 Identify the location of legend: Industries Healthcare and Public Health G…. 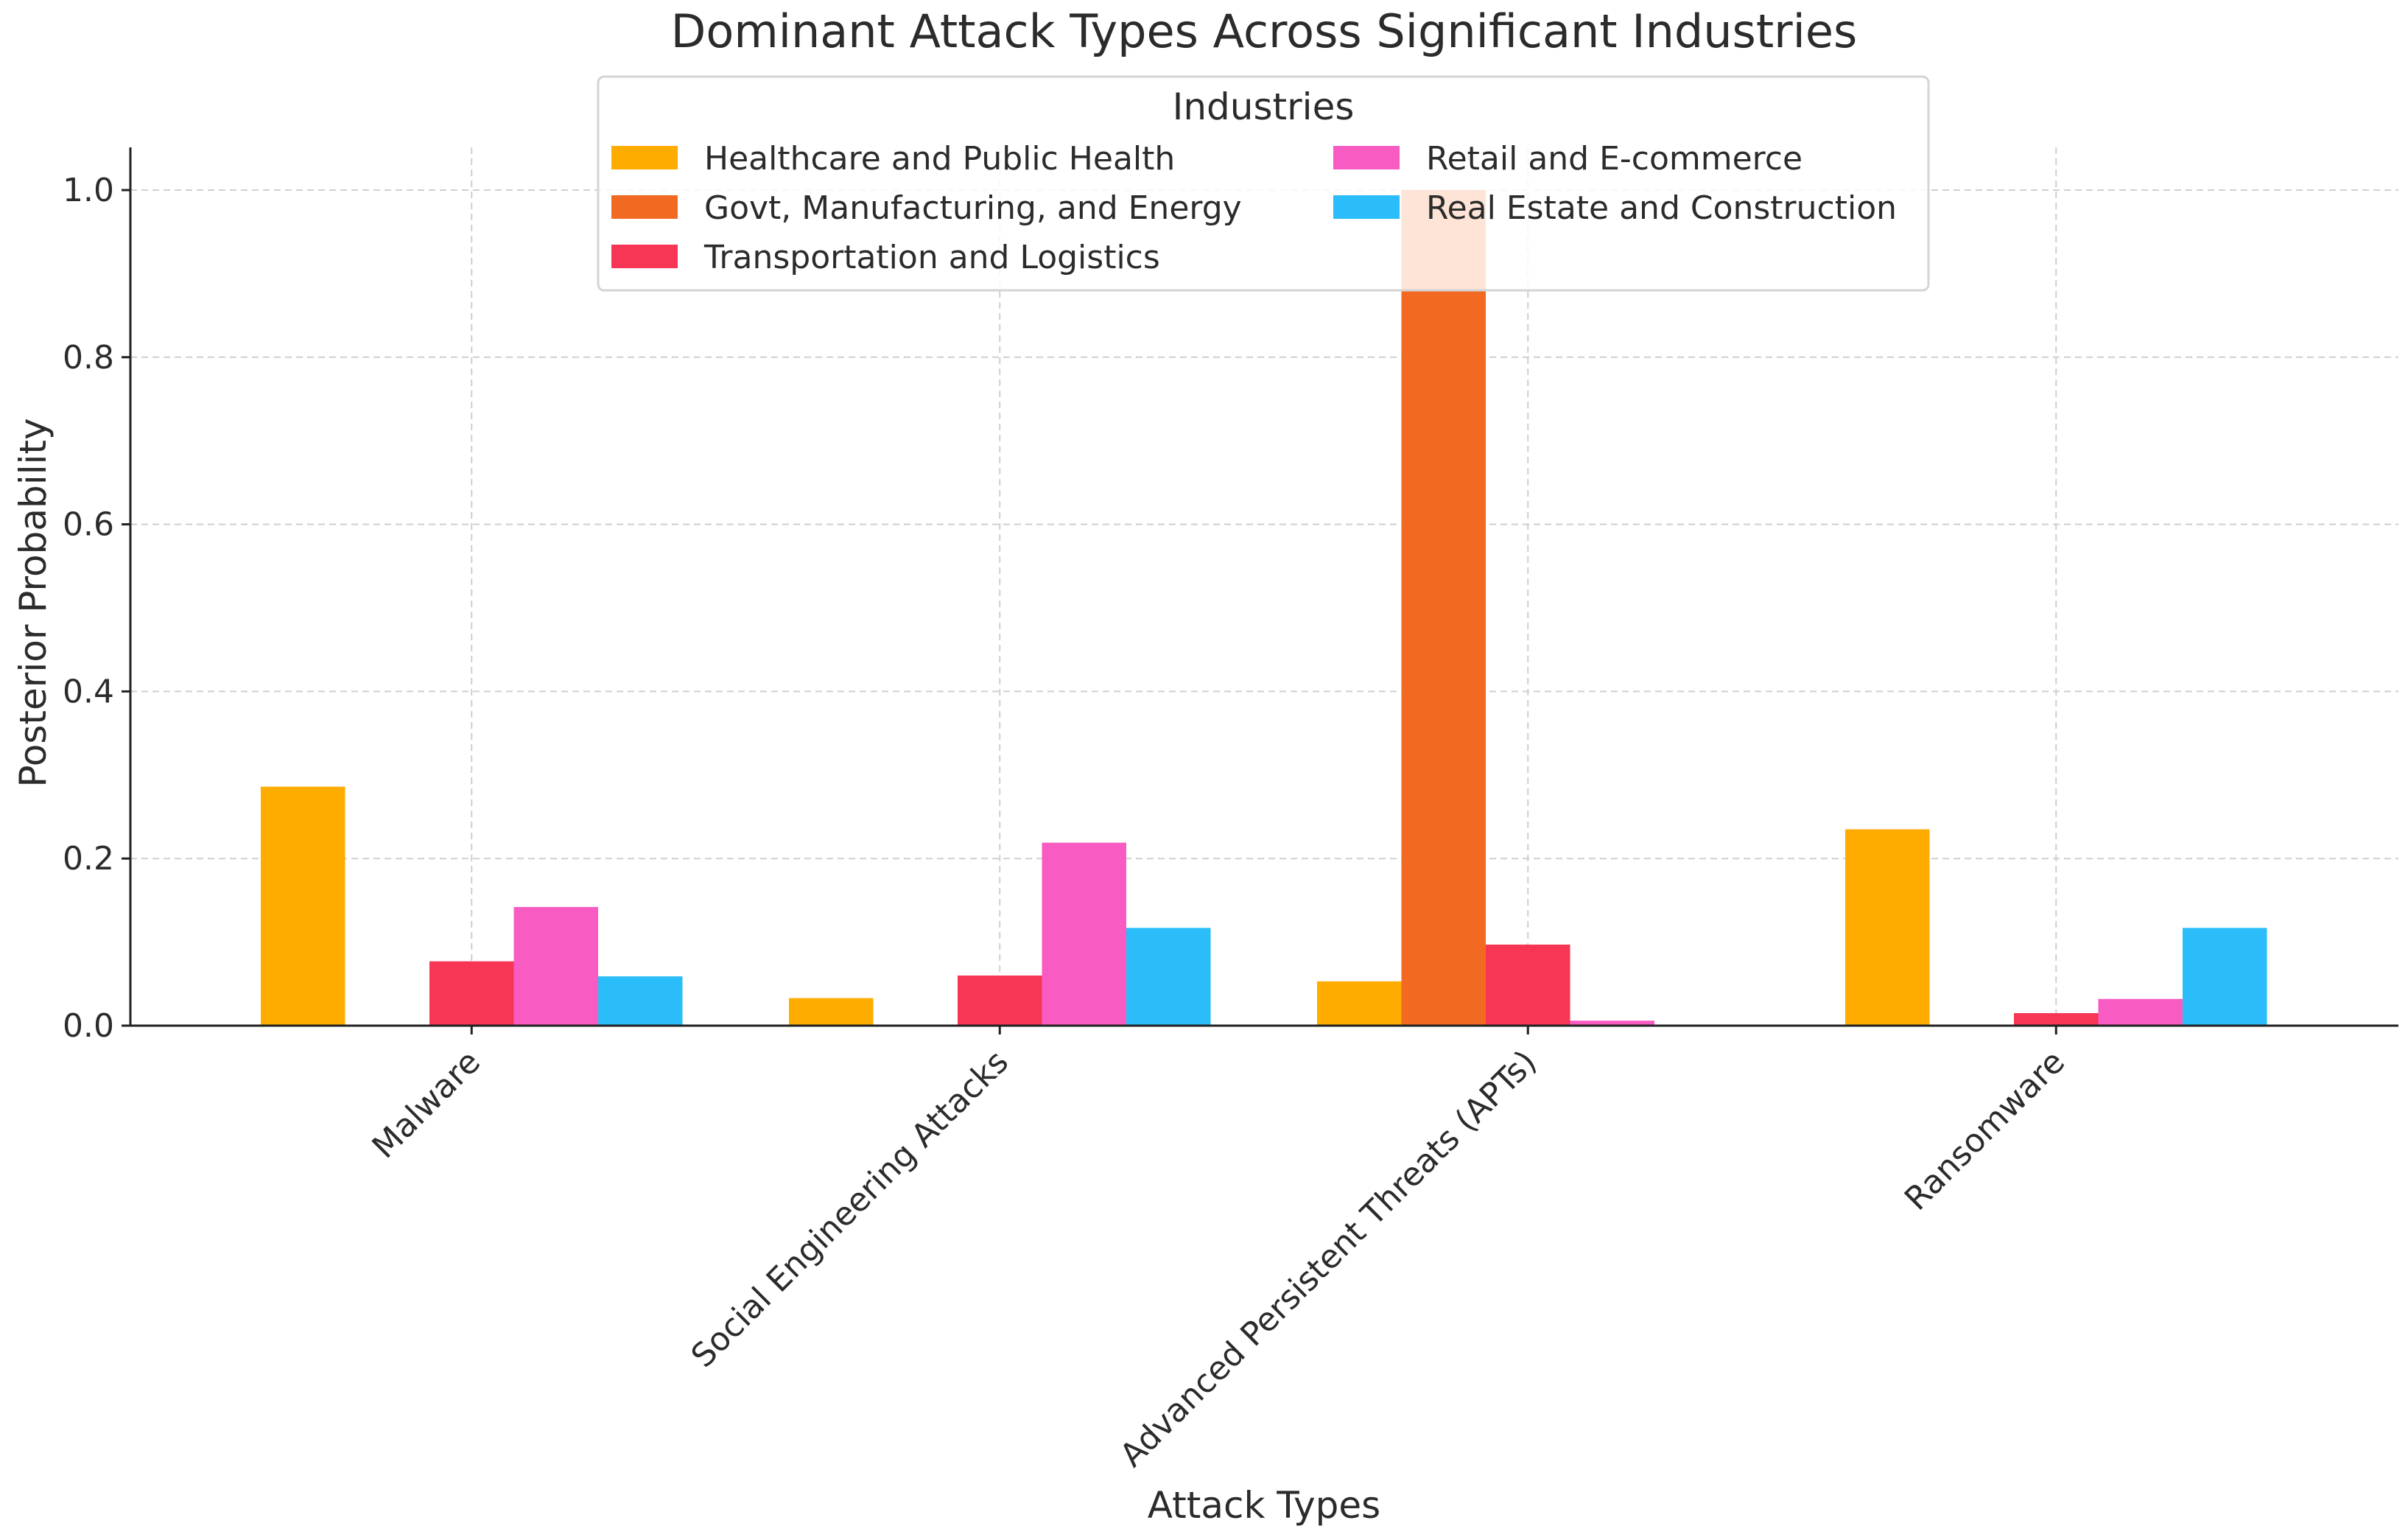
(1263, 183).